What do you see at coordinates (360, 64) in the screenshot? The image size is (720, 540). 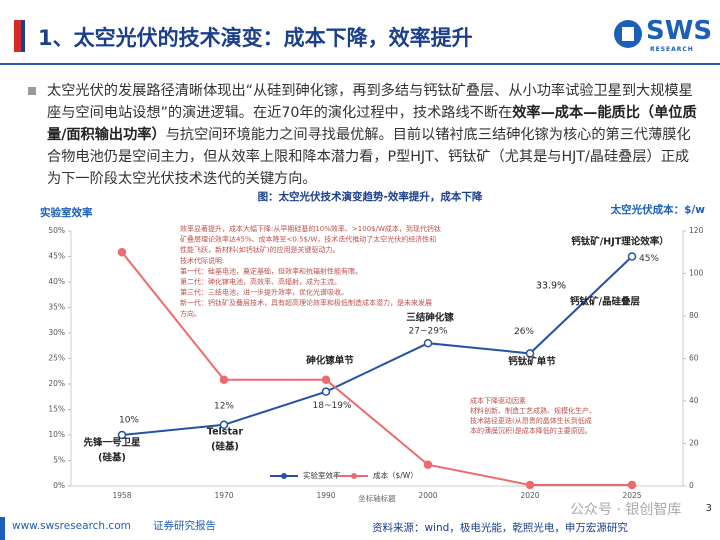 I see `header-rule` at bounding box center [360, 64].